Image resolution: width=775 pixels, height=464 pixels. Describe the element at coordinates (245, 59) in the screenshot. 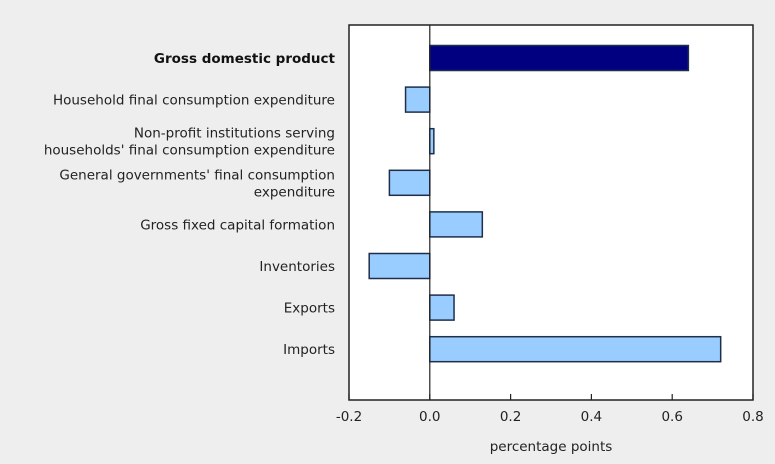

I see `category-label: Gross domestic product` at that location.